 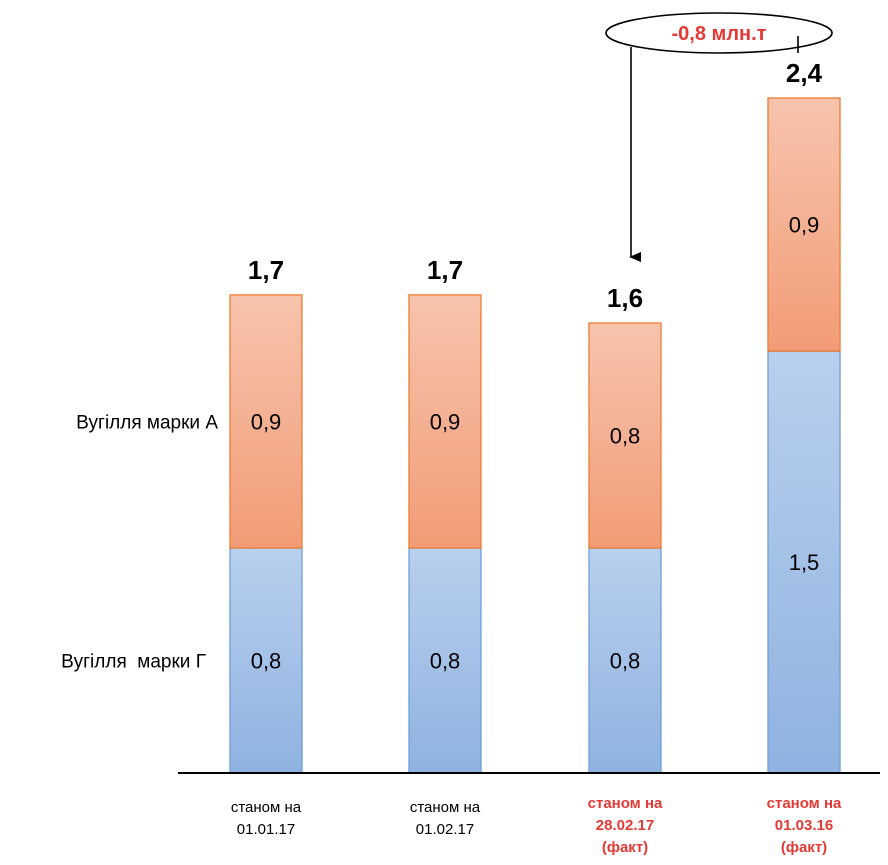 What do you see at coordinates (625, 825) in the screenshot?
I see `category-label-2: станом на 28.02.17 (факт)` at bounding box center [625, 825].